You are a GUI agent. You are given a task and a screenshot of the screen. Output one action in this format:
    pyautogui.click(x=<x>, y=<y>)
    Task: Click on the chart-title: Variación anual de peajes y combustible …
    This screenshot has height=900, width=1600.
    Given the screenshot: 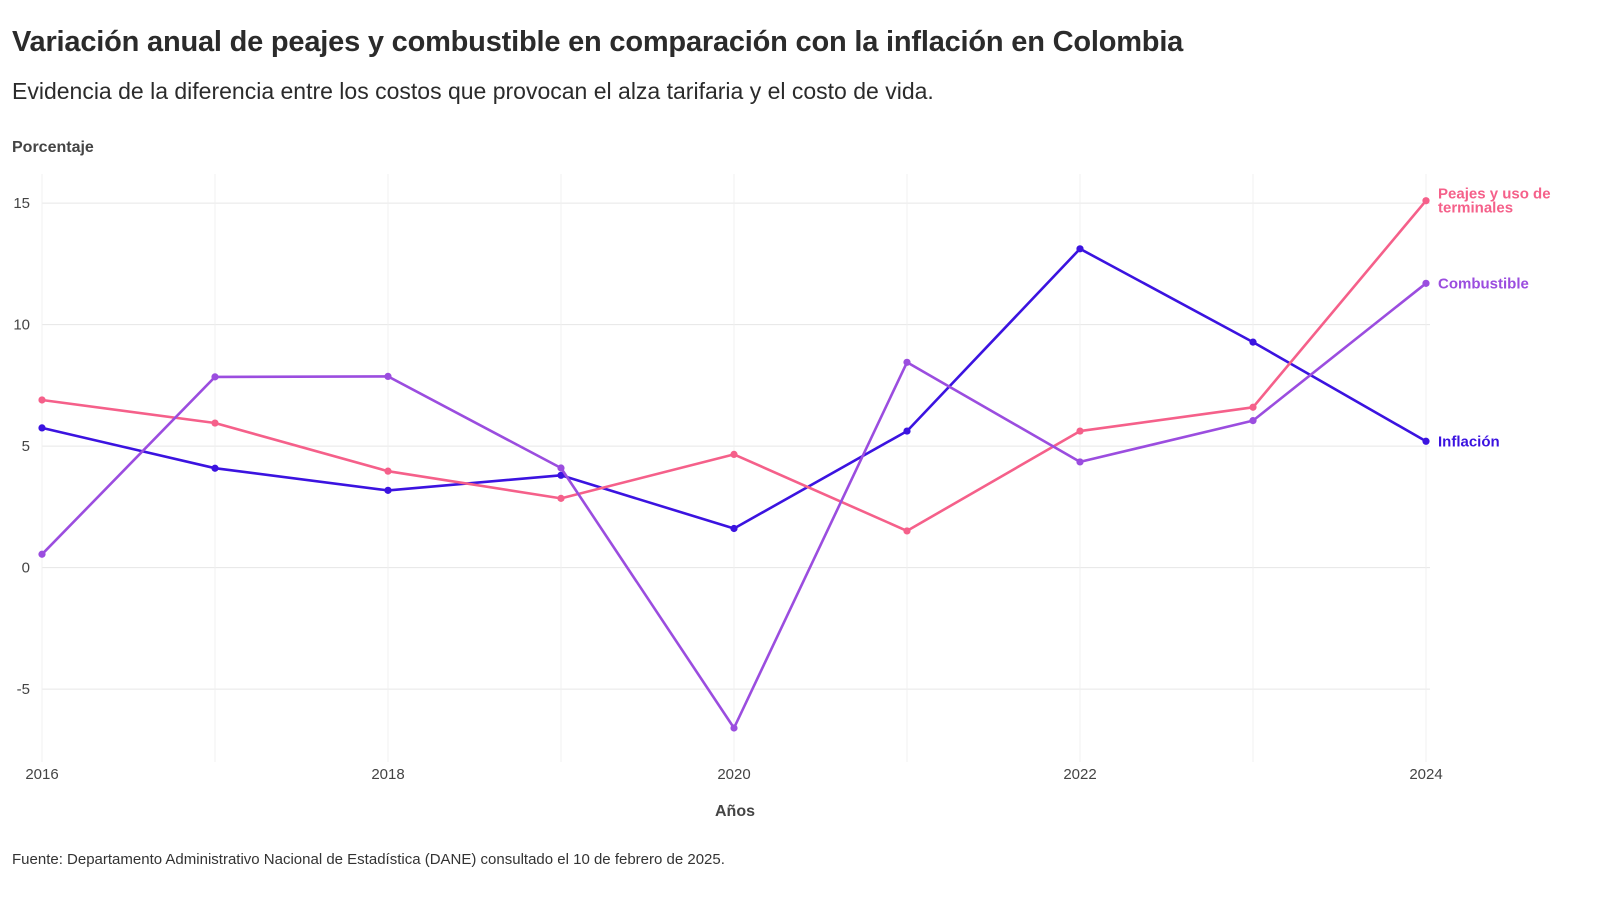 What is the action you would take?
    pyautogui.click(x=598, y=42)
    